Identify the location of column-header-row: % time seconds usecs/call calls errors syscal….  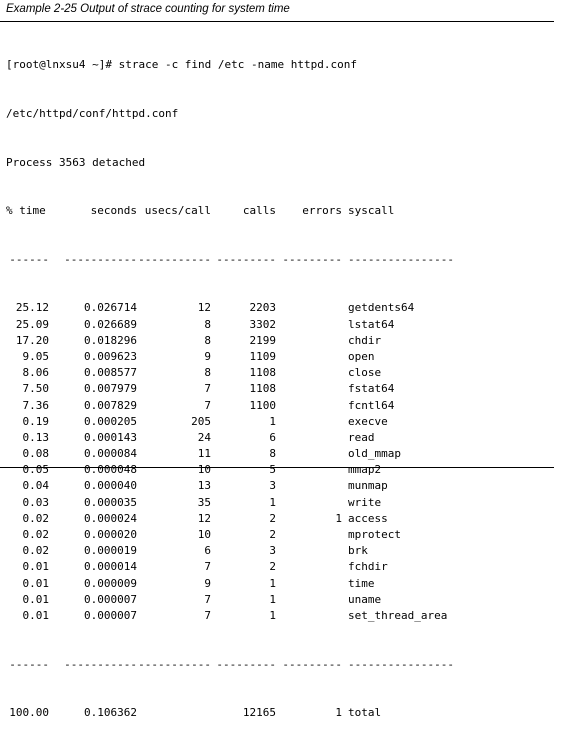
(230, 211).